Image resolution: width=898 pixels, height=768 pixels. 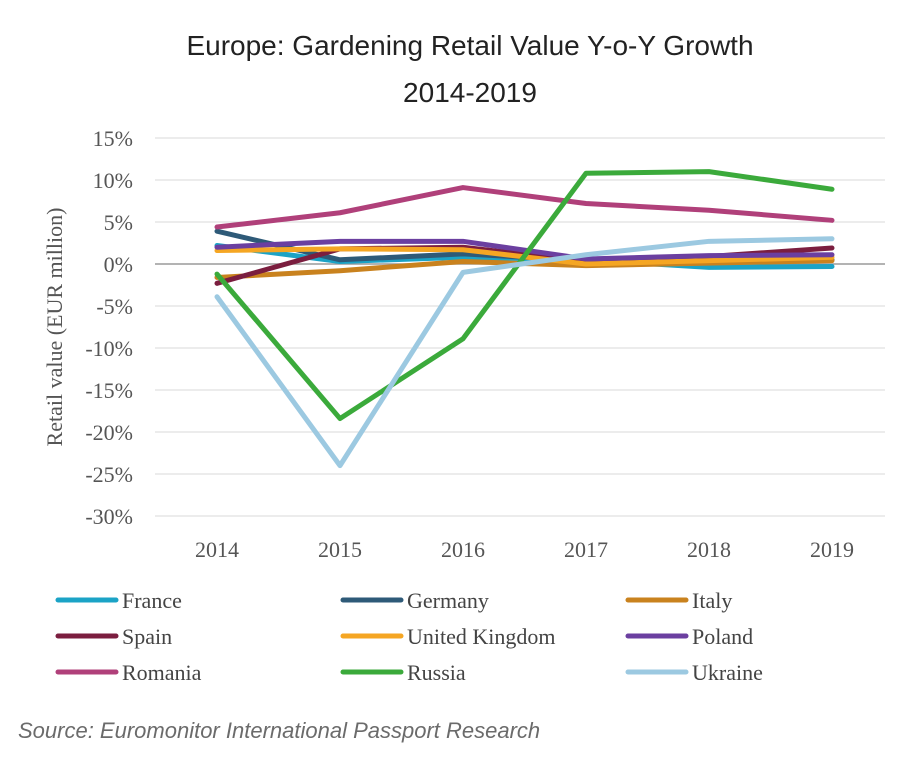 What do you see at coordinates (118, 264) in the screenshot?
I see `y-tick-label: 0%` at bounding box center [118, 264].